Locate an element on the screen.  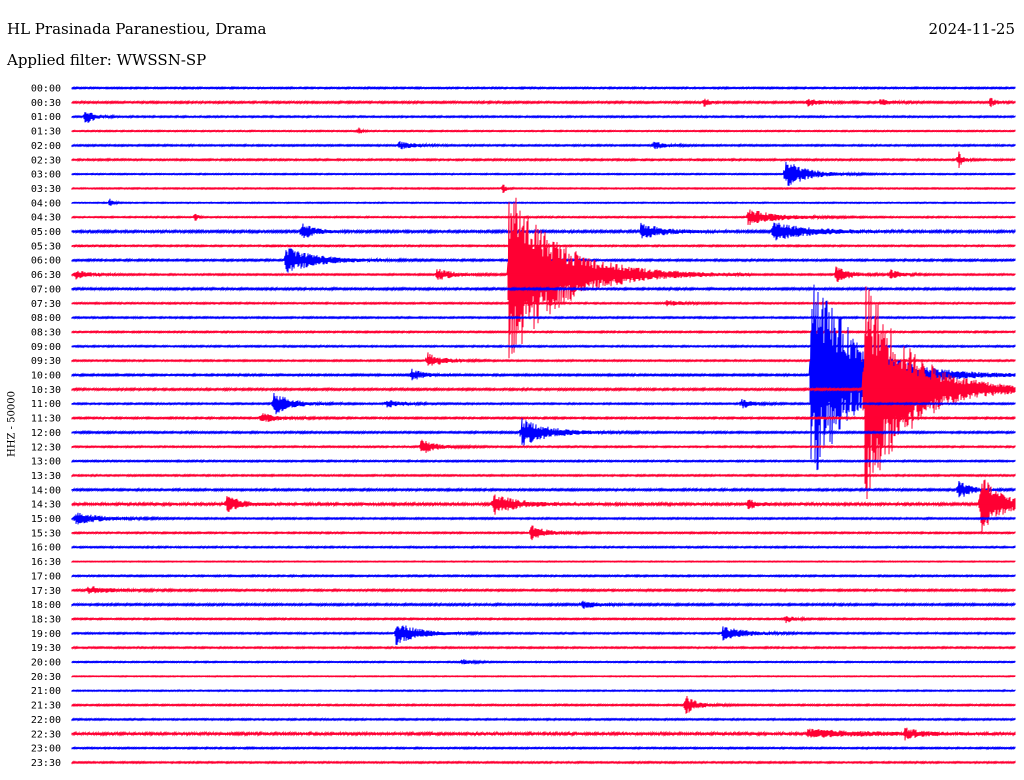
row-time-label: 21:30 is located at coordinates (46, 706).